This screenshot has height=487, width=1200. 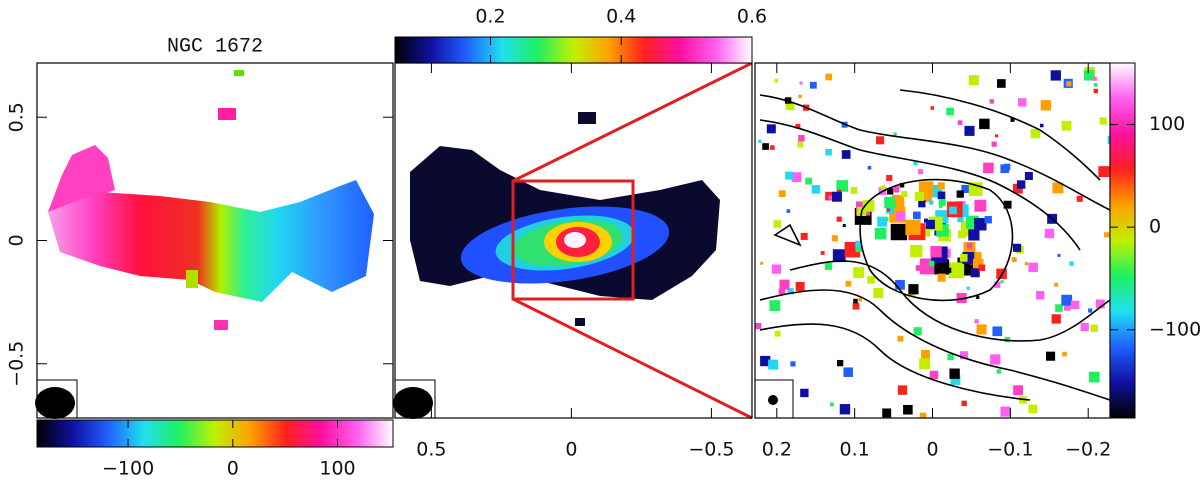 I want to click on velocity-map, so click(x=211, y=200).